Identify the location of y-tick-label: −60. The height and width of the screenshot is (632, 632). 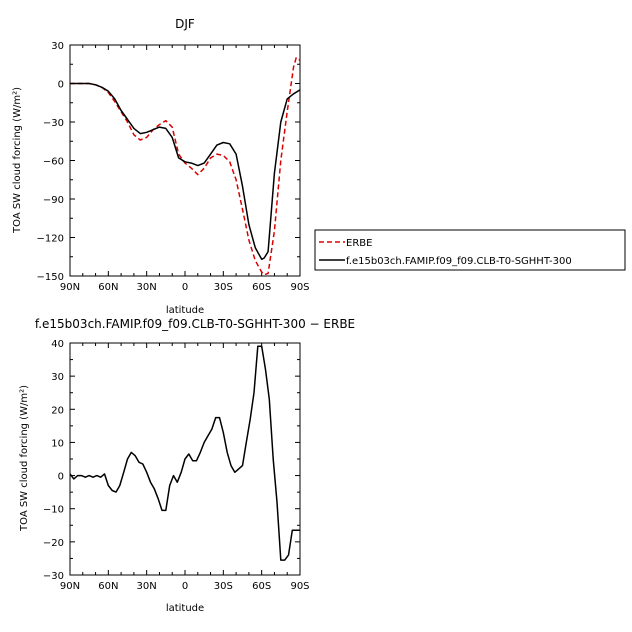
(53, 162).